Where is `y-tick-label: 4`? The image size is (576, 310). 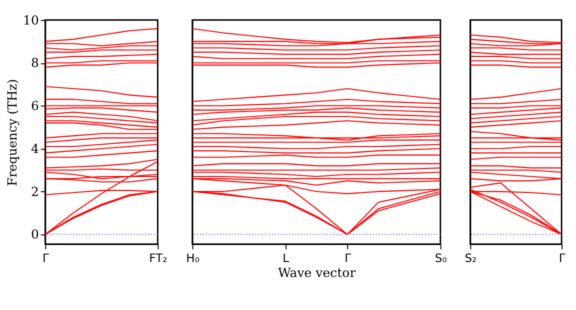
y-tick-label: 4 is located at coordinates (34, 148).